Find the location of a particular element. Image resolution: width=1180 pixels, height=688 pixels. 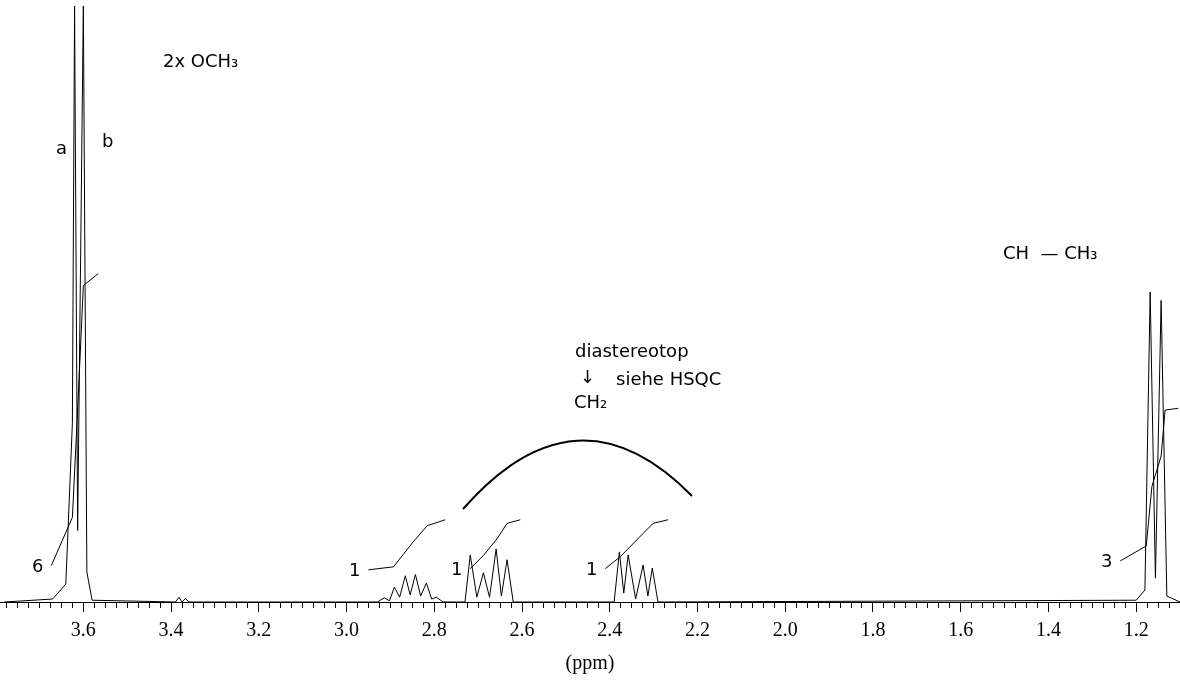

annotation: 3 is located at coordinates (1107, 560).